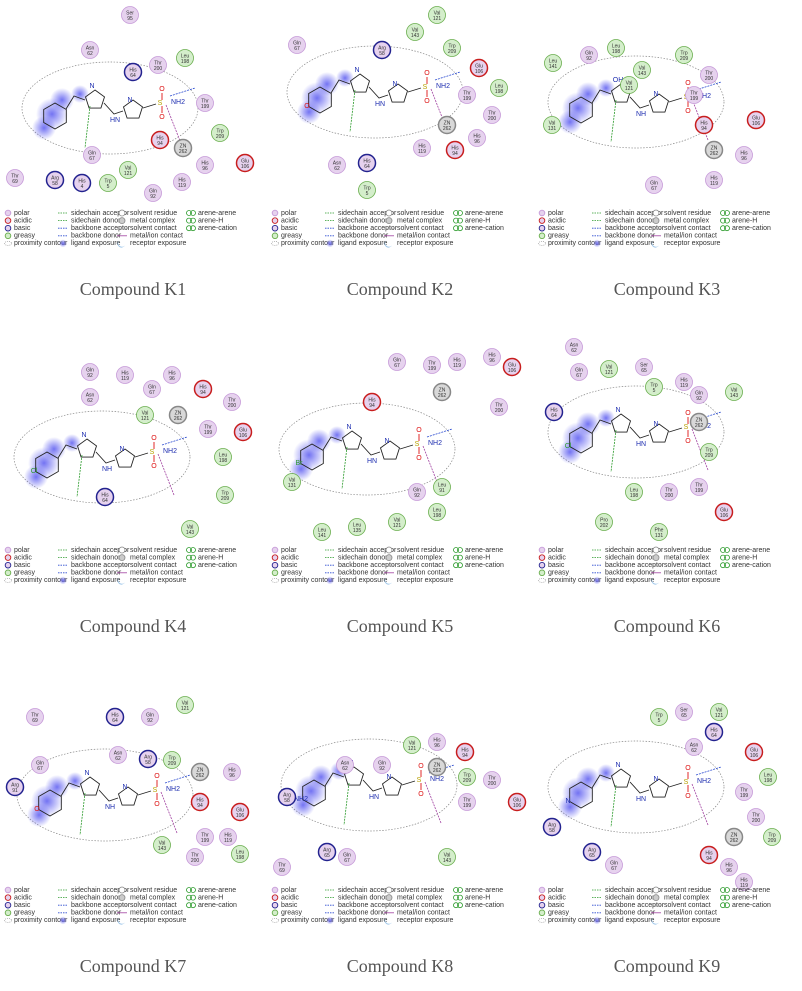 The height and width of the screenshot is (991, 802). I want to click on legend-label: ligand exposure, so click(363, 243).